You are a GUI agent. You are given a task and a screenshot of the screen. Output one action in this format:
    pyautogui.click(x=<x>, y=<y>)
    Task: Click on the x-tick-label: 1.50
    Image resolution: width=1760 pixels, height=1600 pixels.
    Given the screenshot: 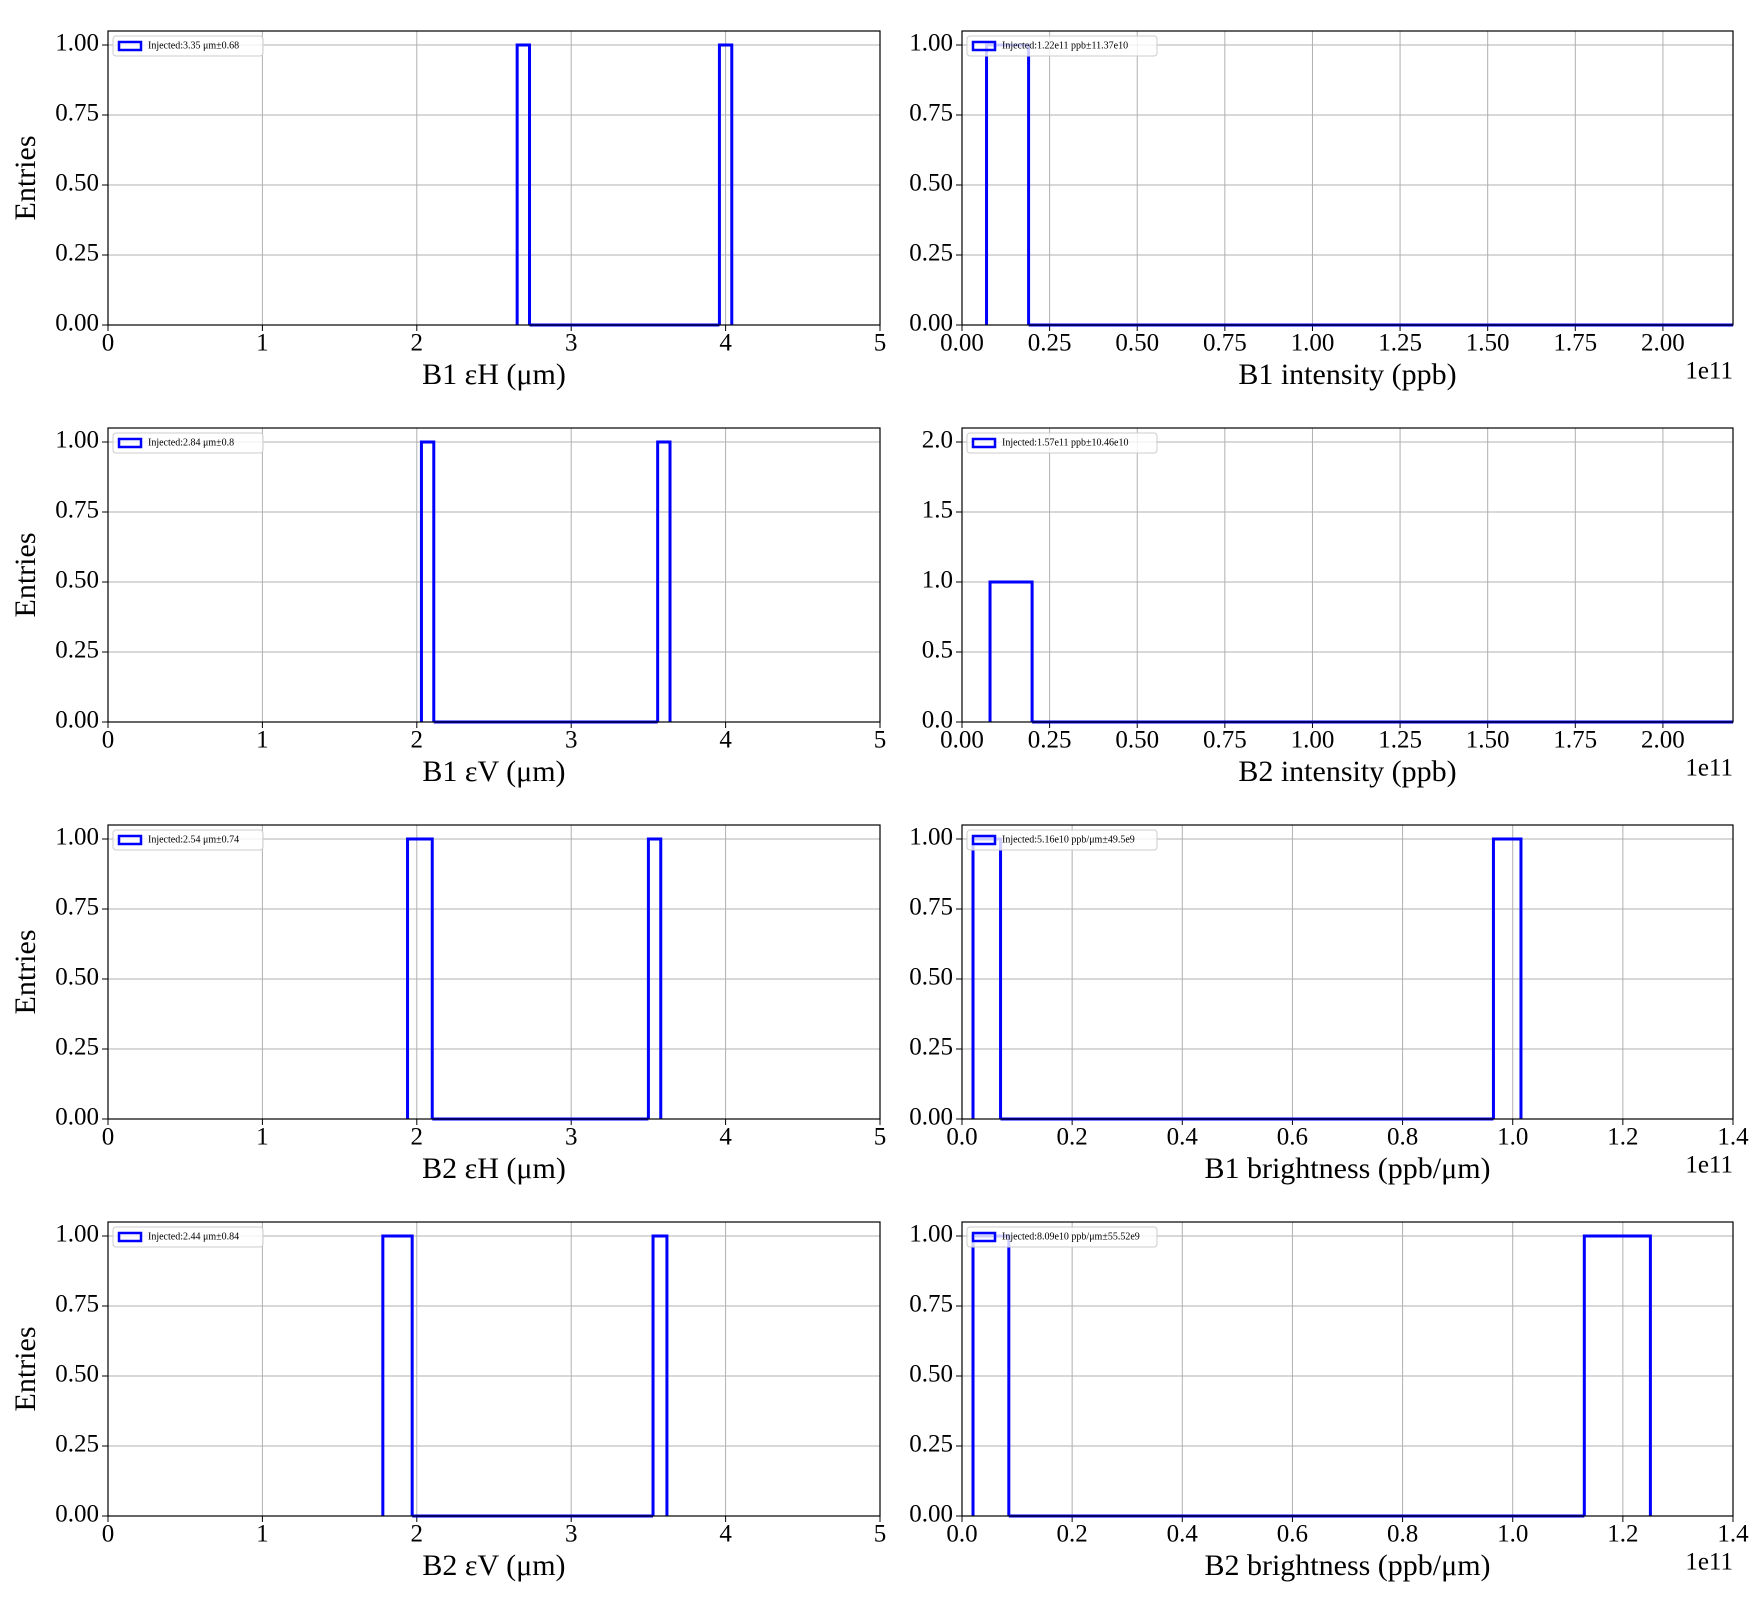 What is the action you would take?
    pyautogui.click(x=1488, y=343)
    